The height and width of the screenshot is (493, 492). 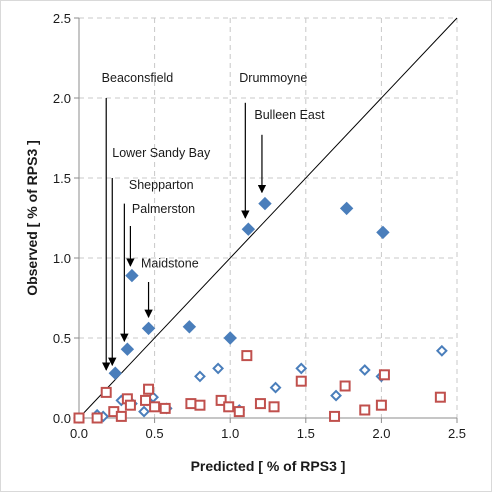 I want to click on x-axis-title: Predicted [ % of RPS3 ], so click(x=268, y=466).